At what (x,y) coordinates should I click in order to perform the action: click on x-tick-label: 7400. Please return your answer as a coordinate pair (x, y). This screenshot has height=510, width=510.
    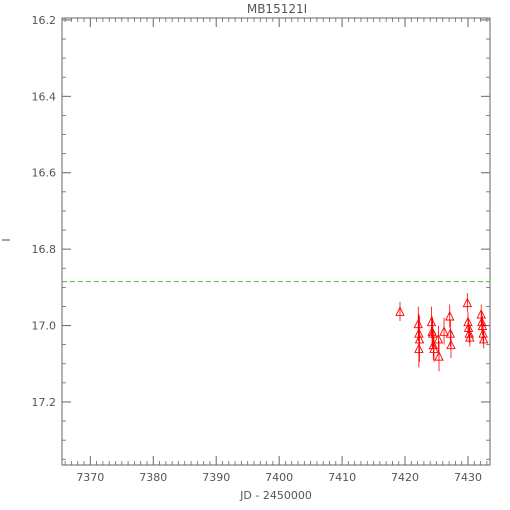
    Looking at the image, I should click on (279, 477).